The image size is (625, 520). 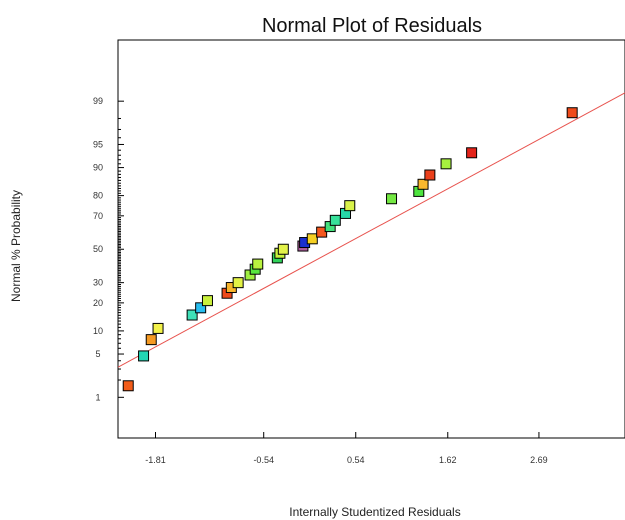 I want to click on y-tick-label: 5, so click(x=97, y=354).